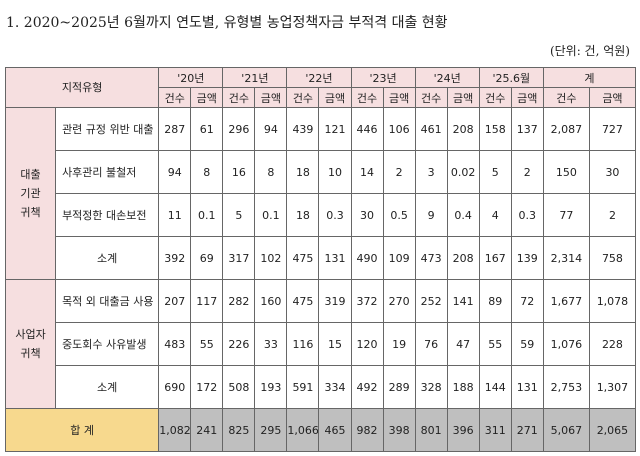 Image resolution: width=640 pixels, height=456 pixels. What do you see at coordinates (30, 193) in the screenshot?
I see `group-label: 대출 기관 귀책` at bounding box center [30, 193].